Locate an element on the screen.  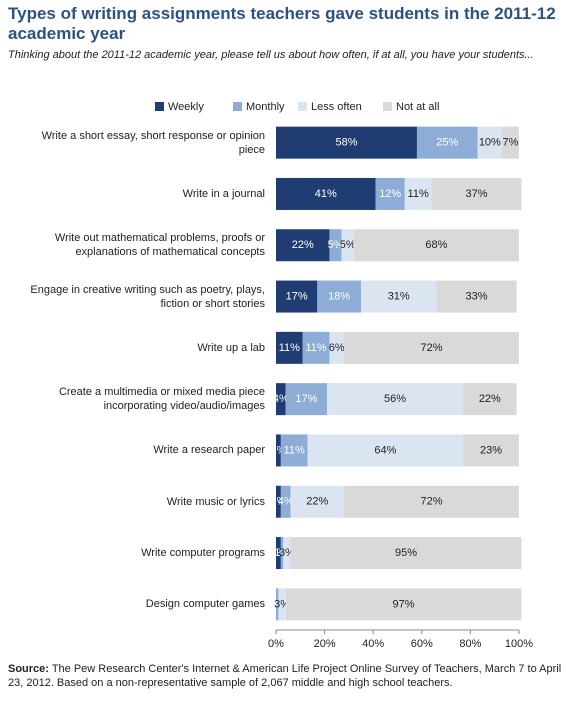
value-label: 10% is located at coordinates (490, 143).